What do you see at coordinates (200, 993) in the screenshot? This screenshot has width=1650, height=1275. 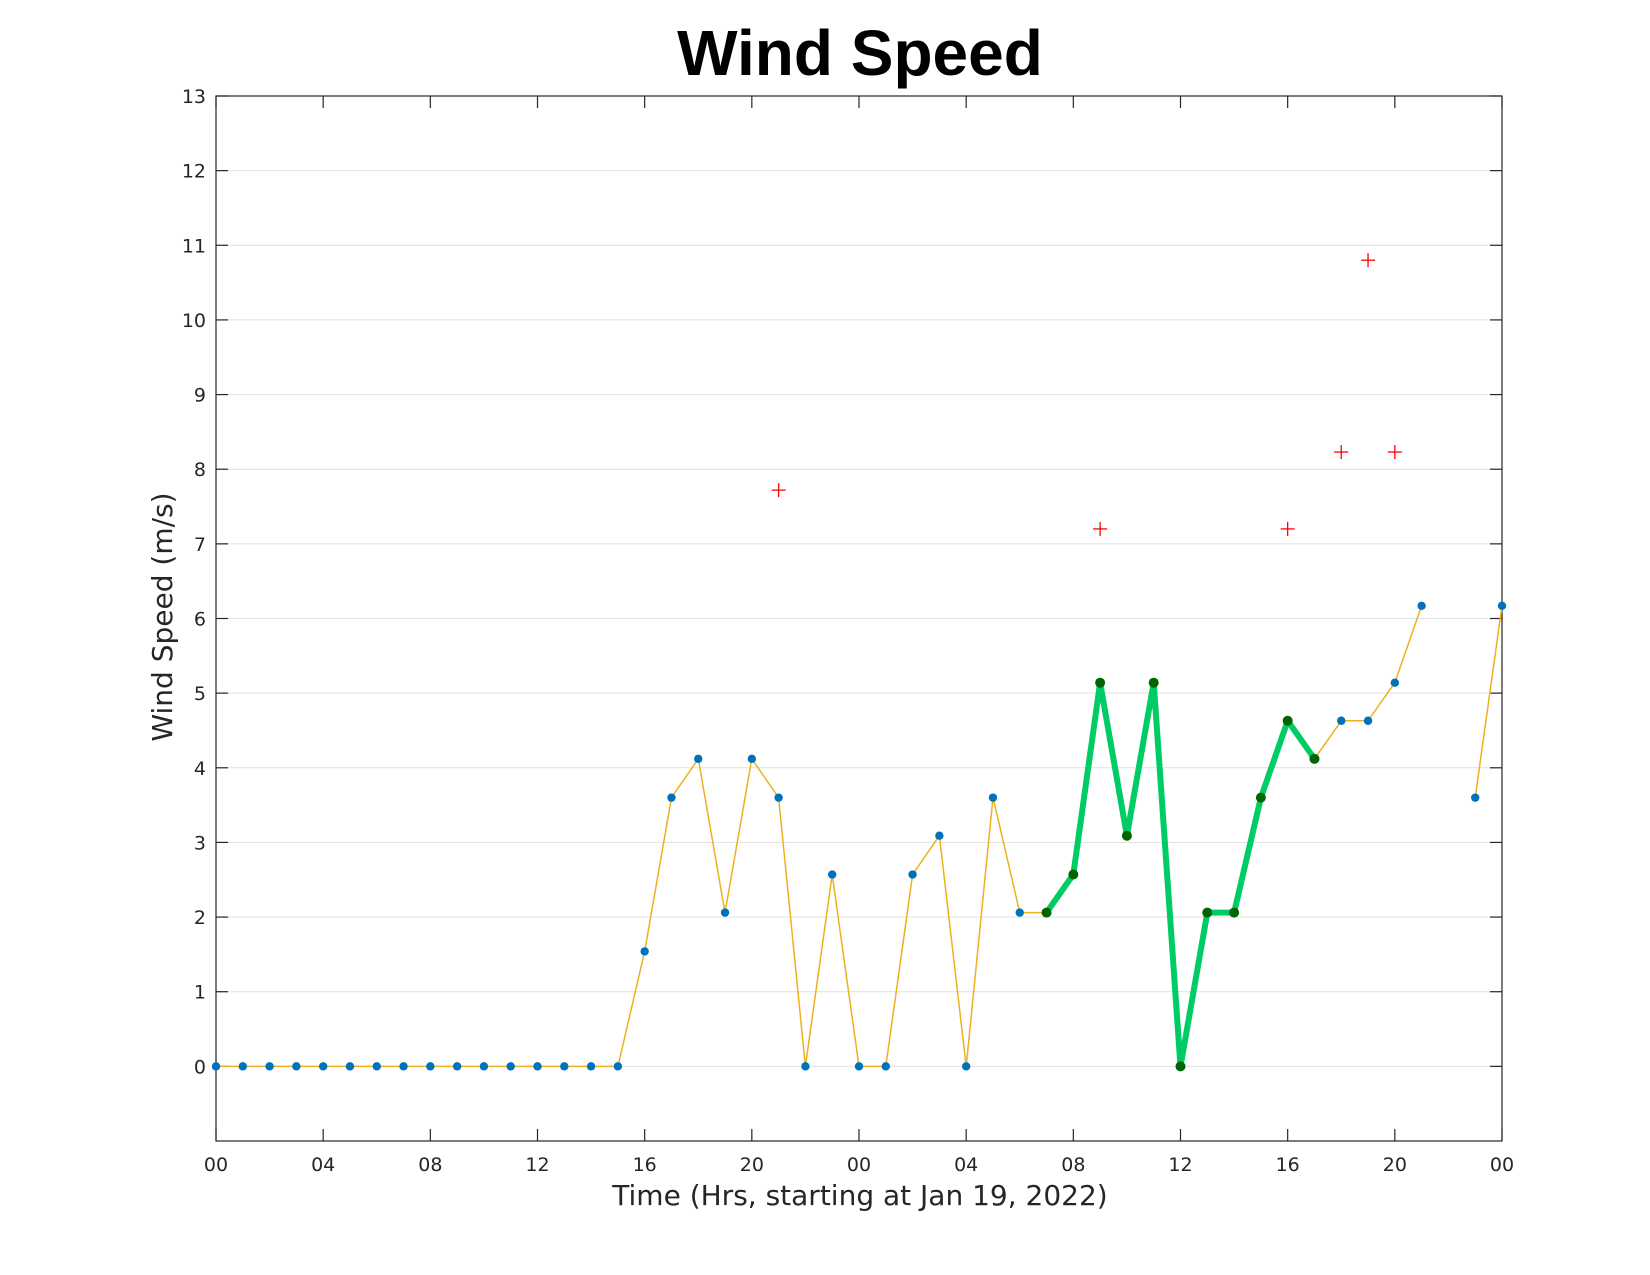 I see `y-tick-label: 1` at bounding box center [200, 993].